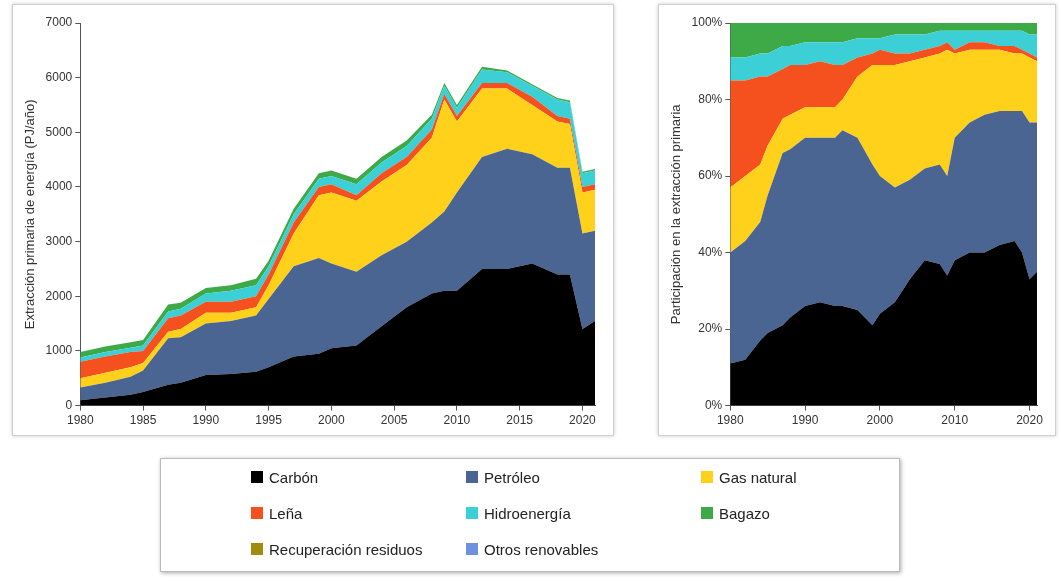  What do you see at coordinates (59, 22) in the screenshot?
I see `y-tick-label: 7000` at bounding box center [59, 22].